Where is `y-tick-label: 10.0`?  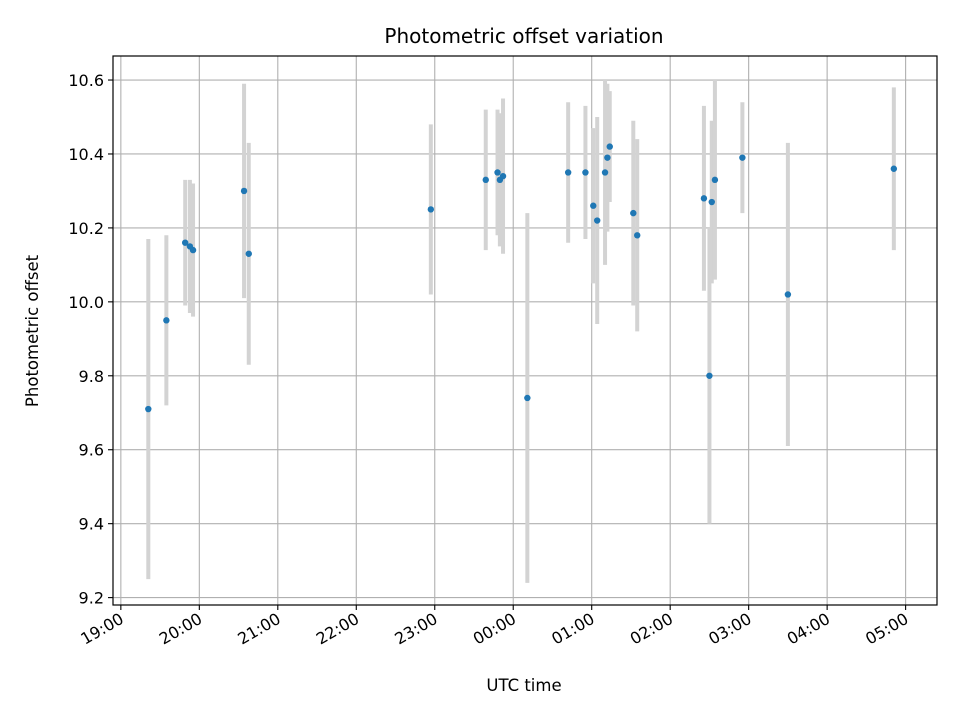
y-tick-label: 10.0 is located at coordinates (86, 302).